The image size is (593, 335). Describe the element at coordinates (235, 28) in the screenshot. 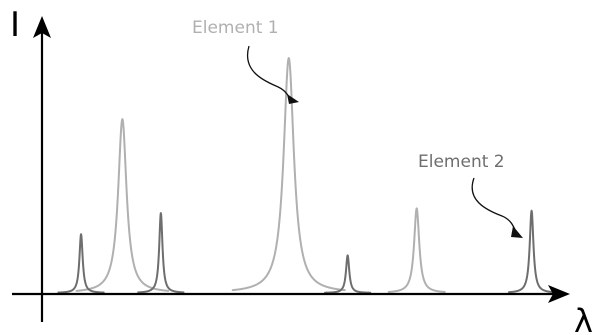

I see `annotation-element-1-label: Element 1` at that location.